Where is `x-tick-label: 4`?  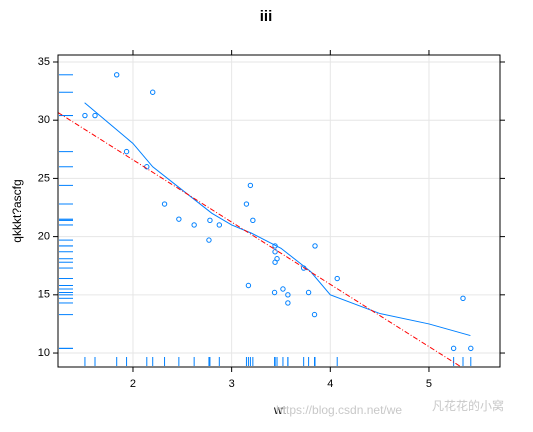 x-tick-label: 4 is located at coordinates (330, 384).